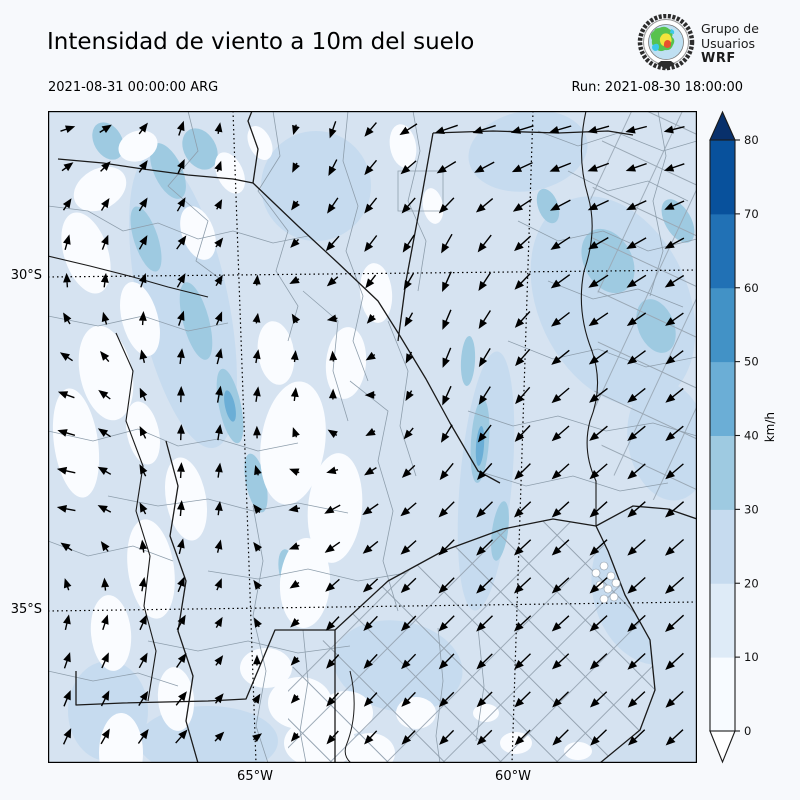 This screenshot has height=800, width=800. Describe the element at coordinates (471, 641) in the screenshot. I see `district-mesh-se` at that location.